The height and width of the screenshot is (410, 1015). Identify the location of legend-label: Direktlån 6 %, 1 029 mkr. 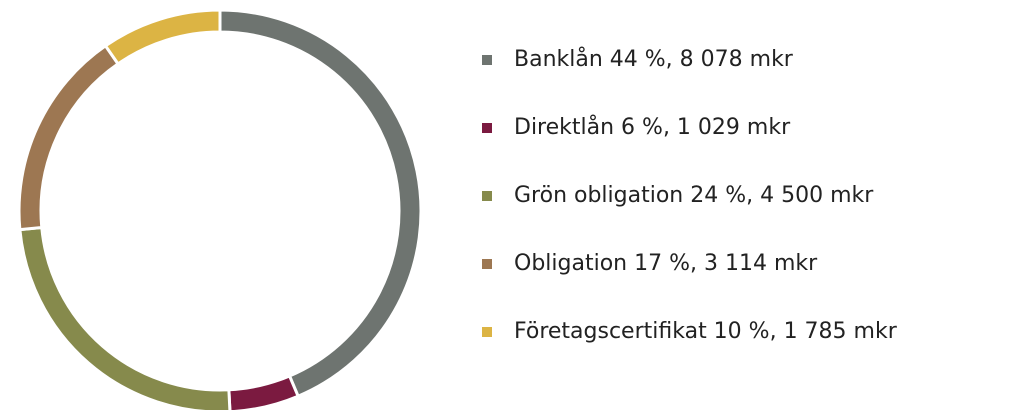
(652, 127).